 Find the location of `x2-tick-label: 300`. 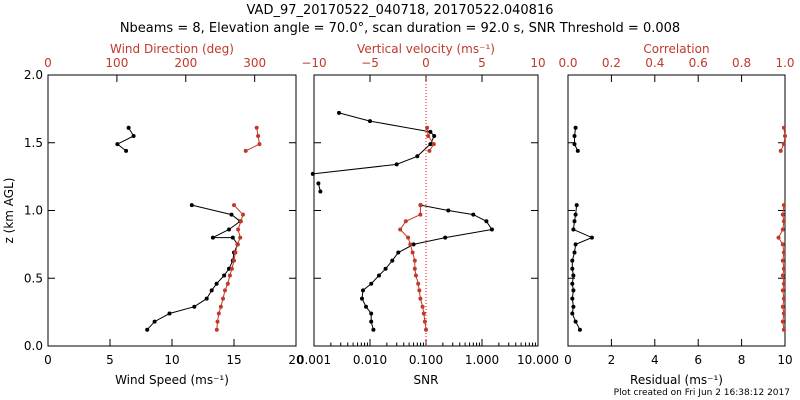

x2-tick-label: 300 is located at coordinates (254, 63).